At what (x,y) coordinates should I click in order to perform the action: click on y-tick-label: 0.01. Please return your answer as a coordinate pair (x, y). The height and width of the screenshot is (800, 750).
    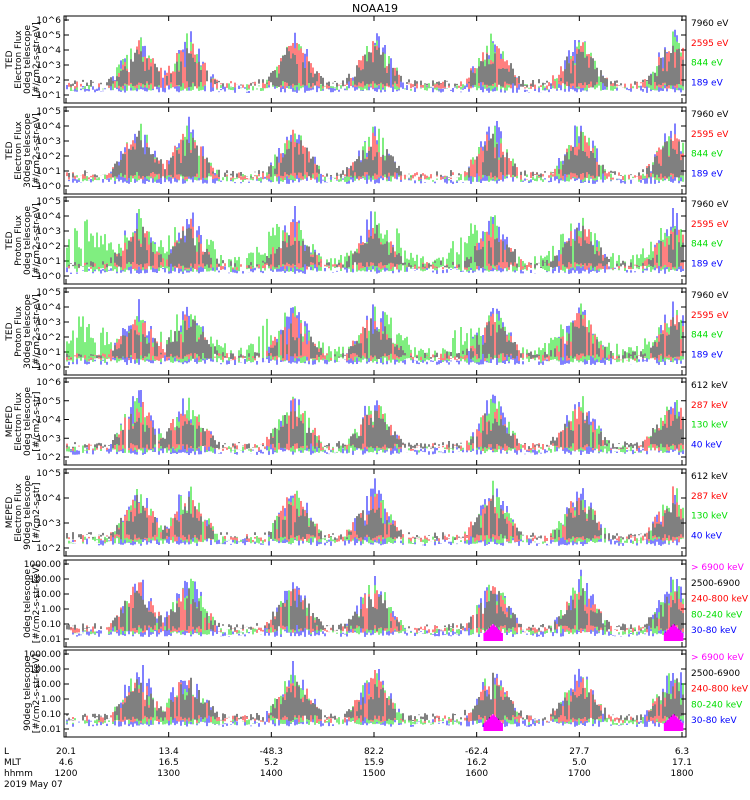
    Looking at the image, I should click on (51, 640).